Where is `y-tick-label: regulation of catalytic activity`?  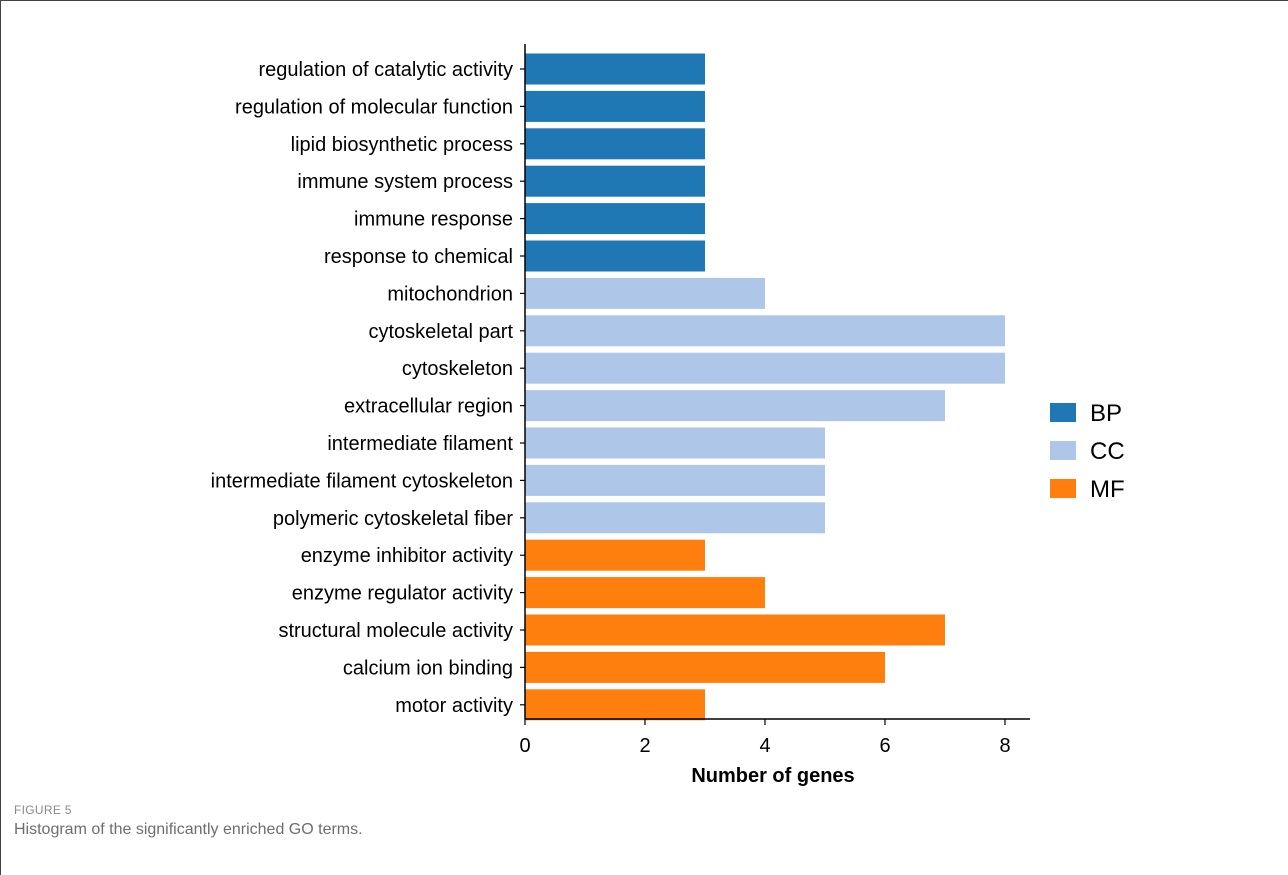 y-tick-label: regulation of catalytic activity is located at coordinates (385, 70).